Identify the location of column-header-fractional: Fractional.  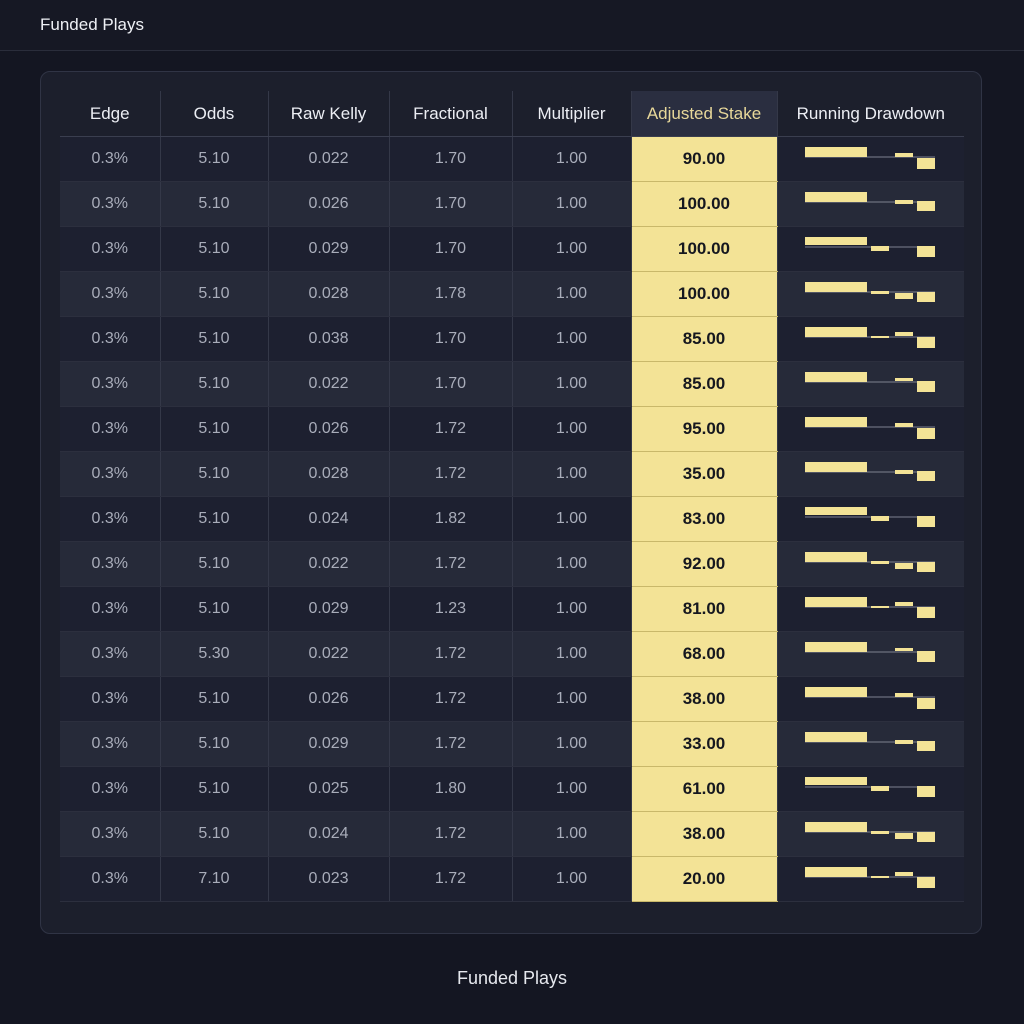
(450, 114).